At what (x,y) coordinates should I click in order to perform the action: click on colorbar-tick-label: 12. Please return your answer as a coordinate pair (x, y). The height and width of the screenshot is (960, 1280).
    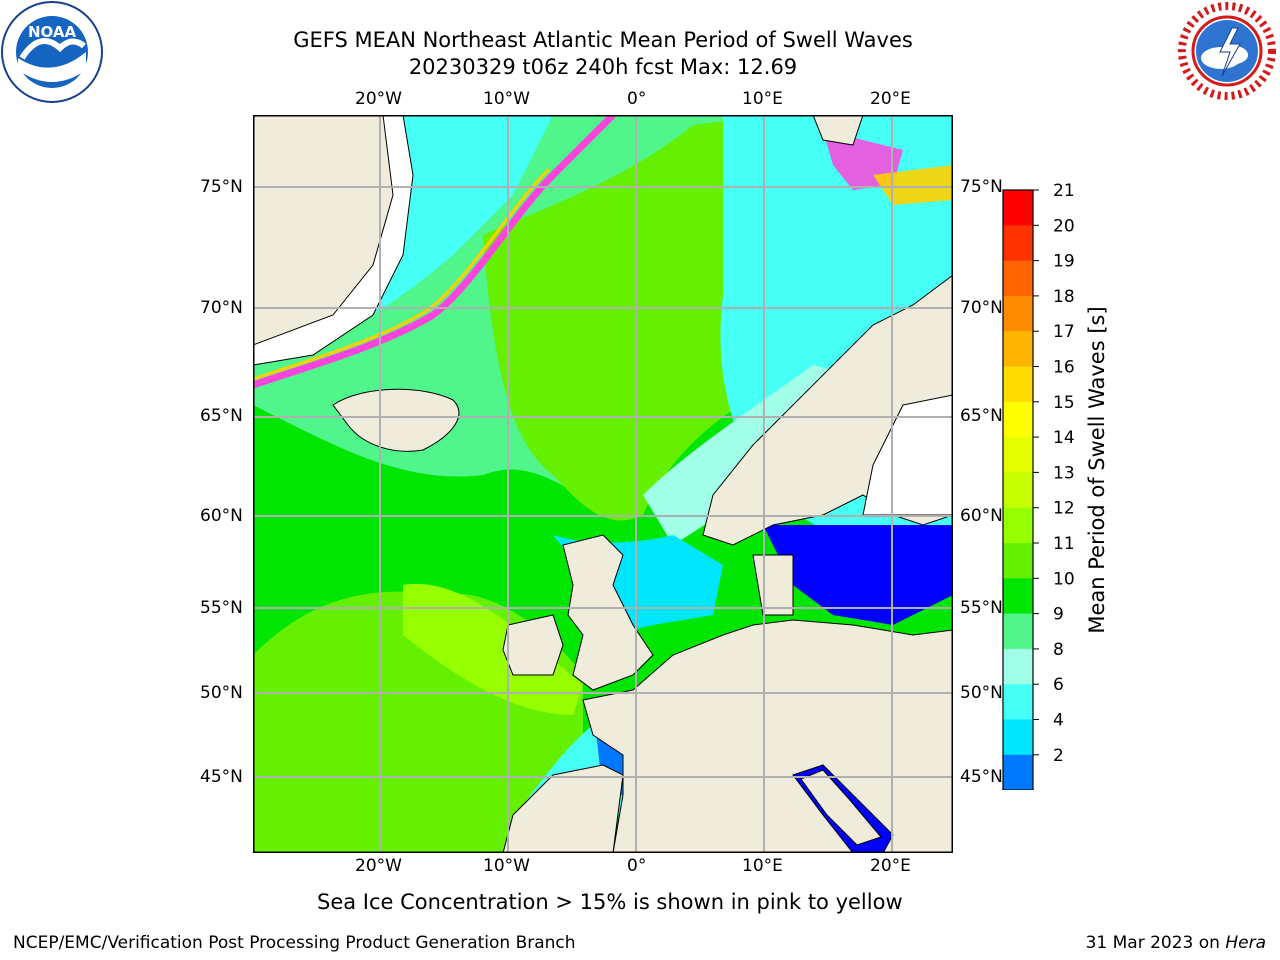
    Looking at the image, I should click on (1064, 509).